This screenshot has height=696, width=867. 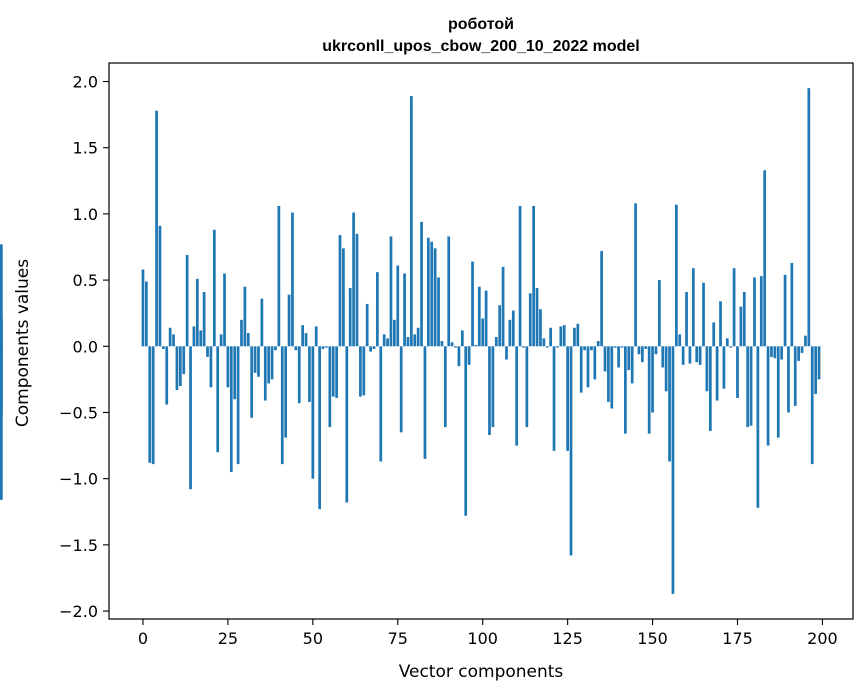 What do you see at coordinates (822, 638) in the screenshot?
I see `x-tick-label: 200` at bounding box center [822, 638].